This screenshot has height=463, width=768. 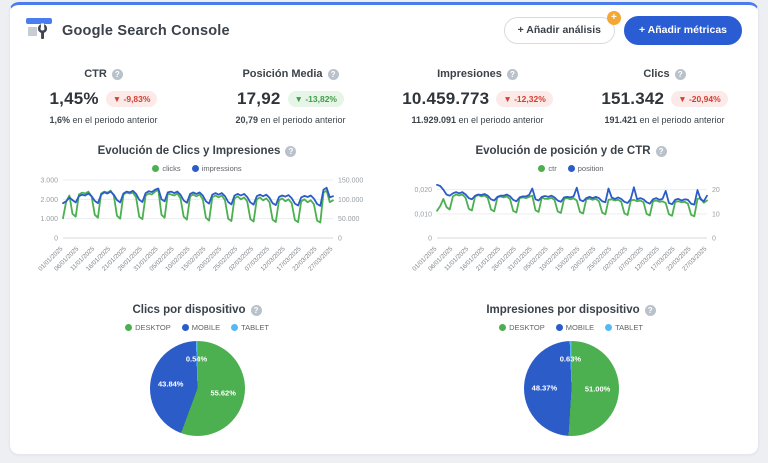 What do you see at coordinates (315, 99) in the screenshot?
I see `kpi-delta-badge: ▼ -13,82%` at bounding box center [315, 99].